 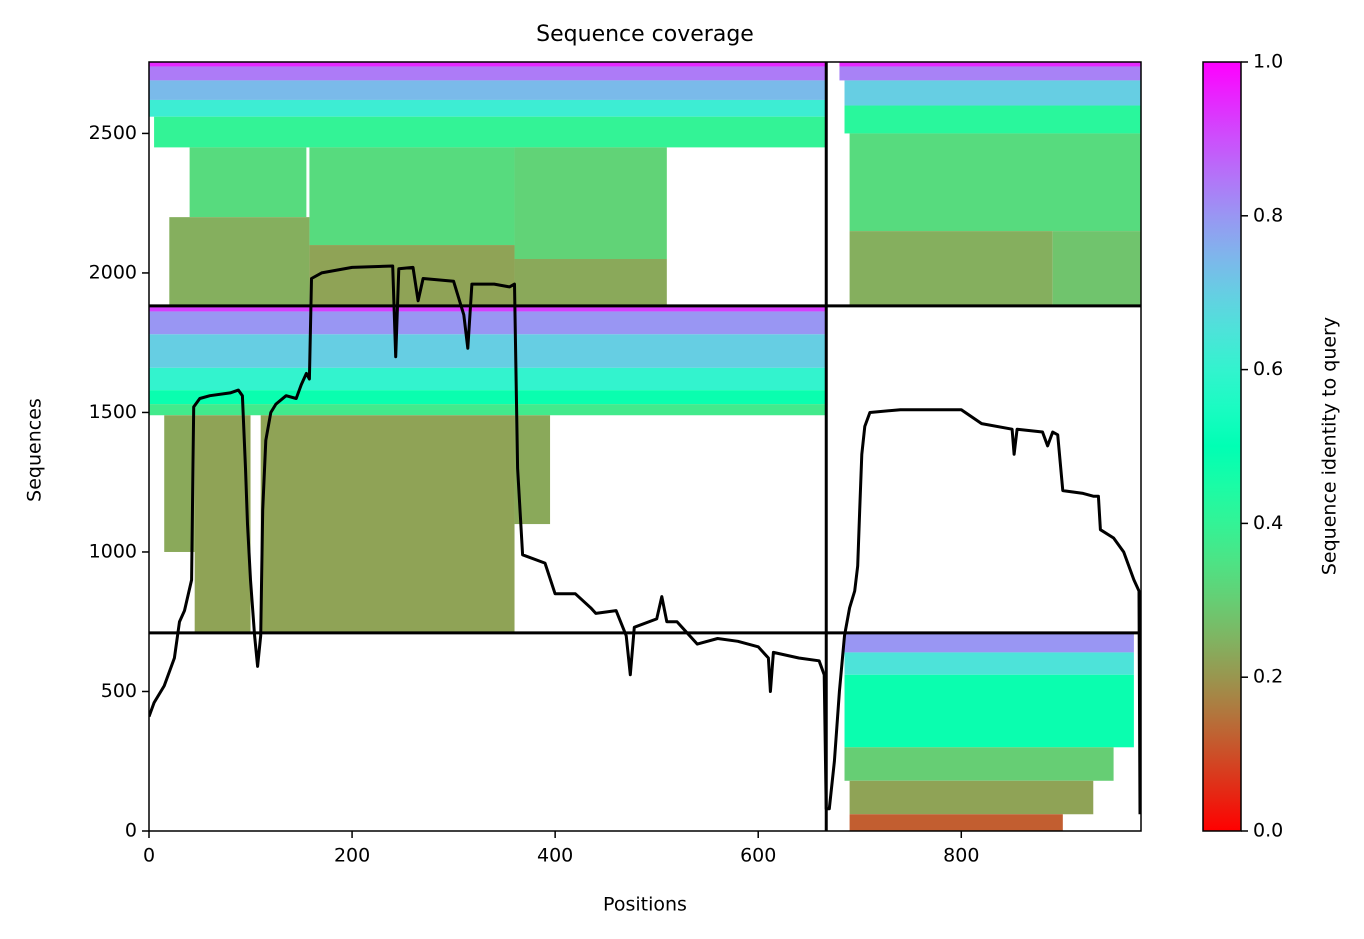 What do you see at coordinates (1268, 831) in the screenshot?
I see `colorbar-tick-label: 0.0` at bounding box center [1268, 831].